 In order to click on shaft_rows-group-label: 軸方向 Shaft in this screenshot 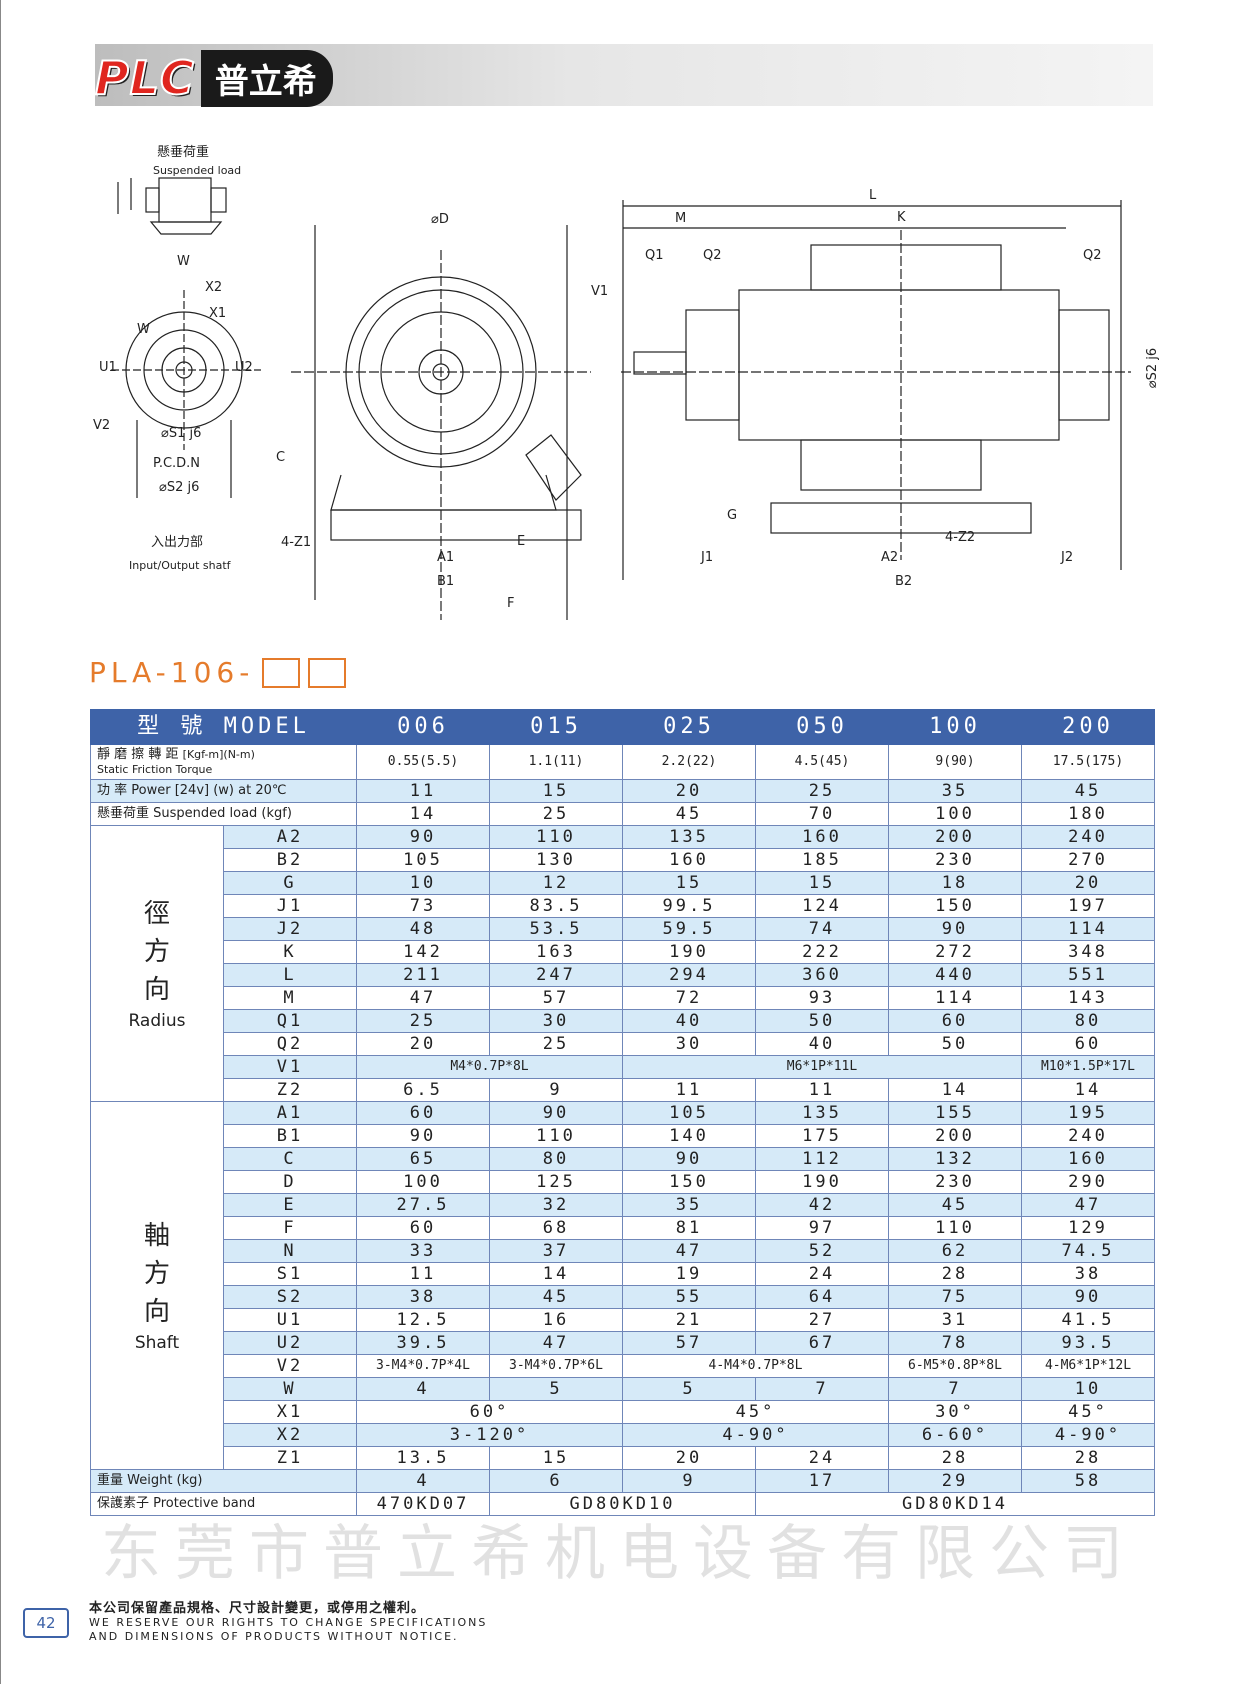, I will do `click(157, 1285)`.